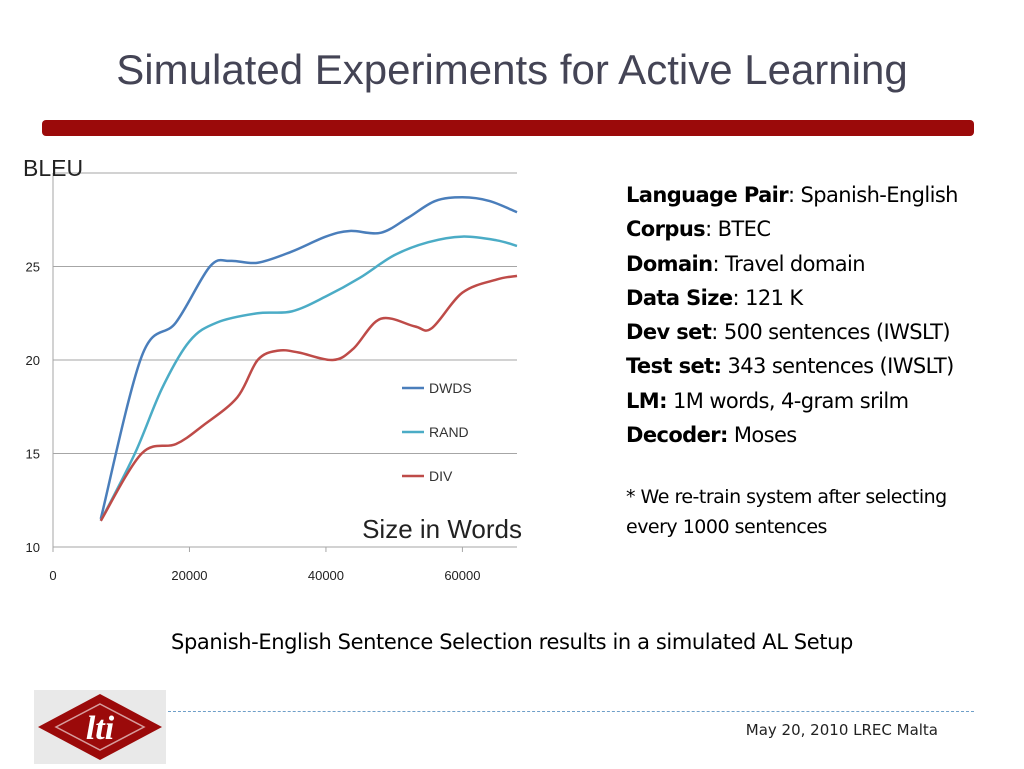  I want to click on legend-label: DIV, so click(441, 476).